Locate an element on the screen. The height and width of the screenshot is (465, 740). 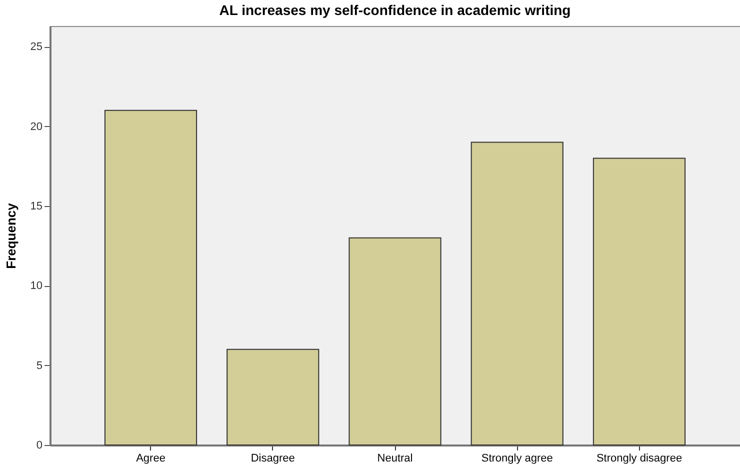
x-tick-label: Strongly disagree is located at coordinates (639, 458).